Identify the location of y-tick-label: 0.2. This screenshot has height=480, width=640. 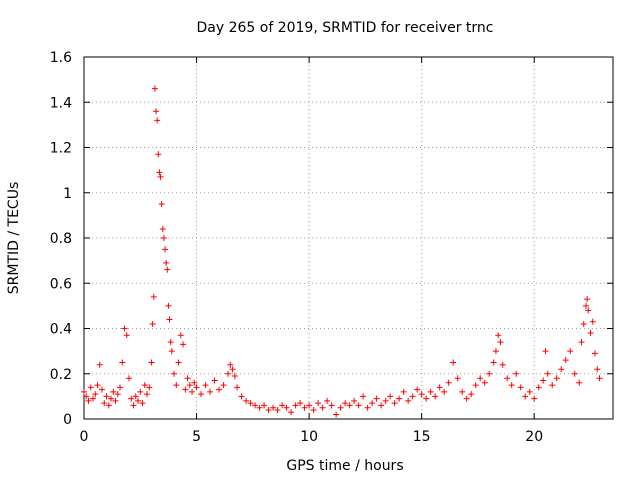
(61, 375).